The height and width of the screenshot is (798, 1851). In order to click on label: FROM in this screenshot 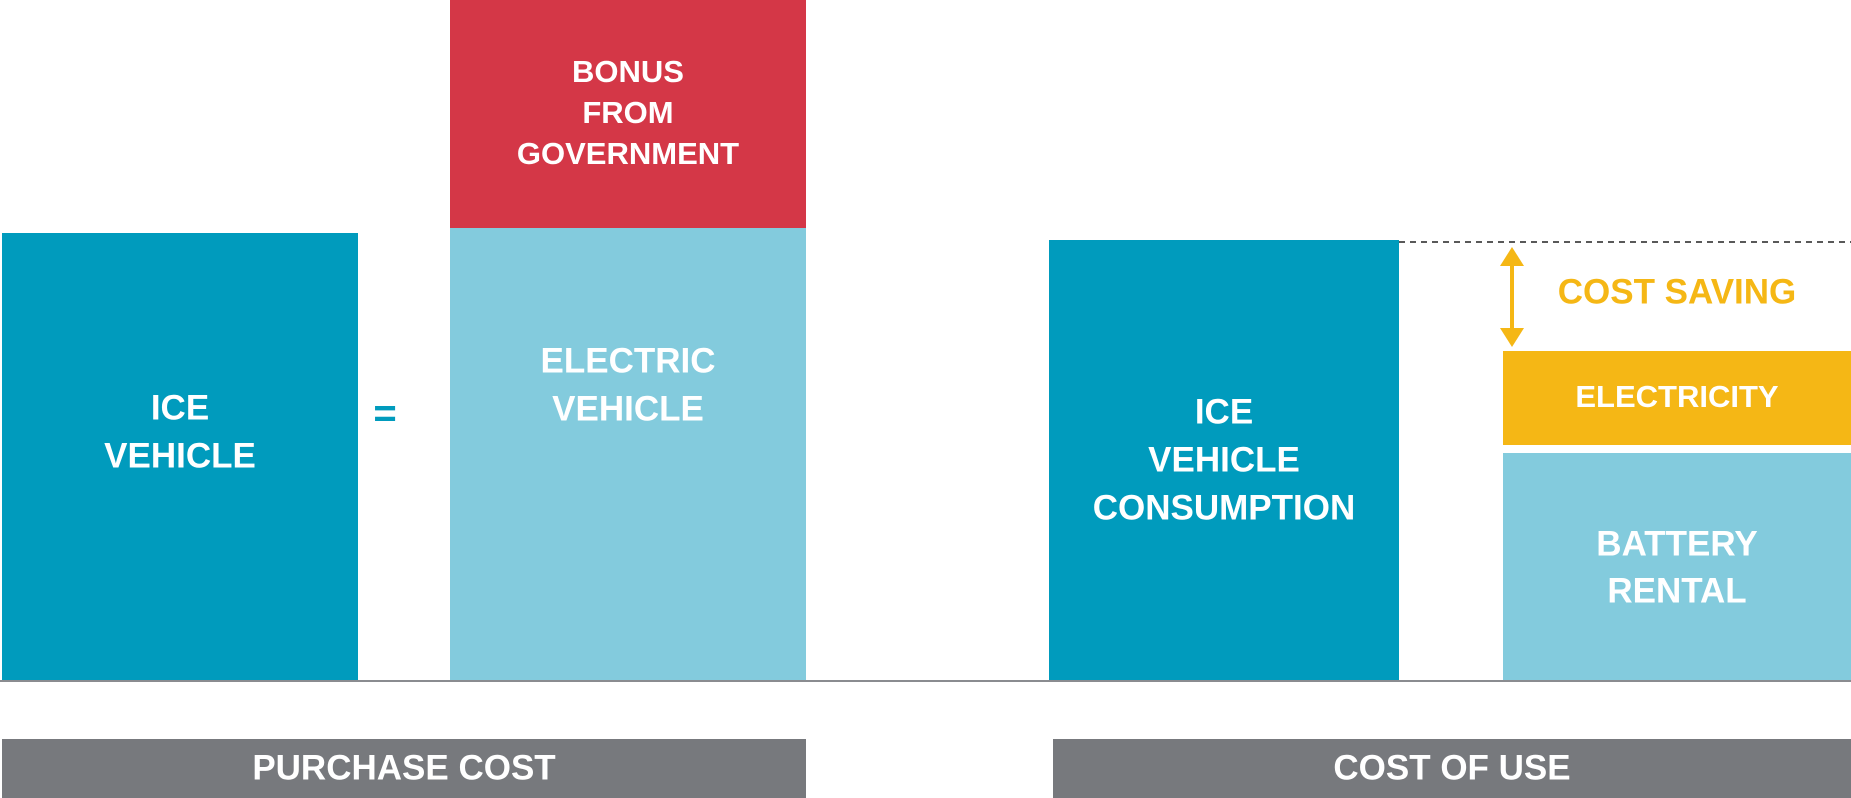, I will do `click(627, 112)`.